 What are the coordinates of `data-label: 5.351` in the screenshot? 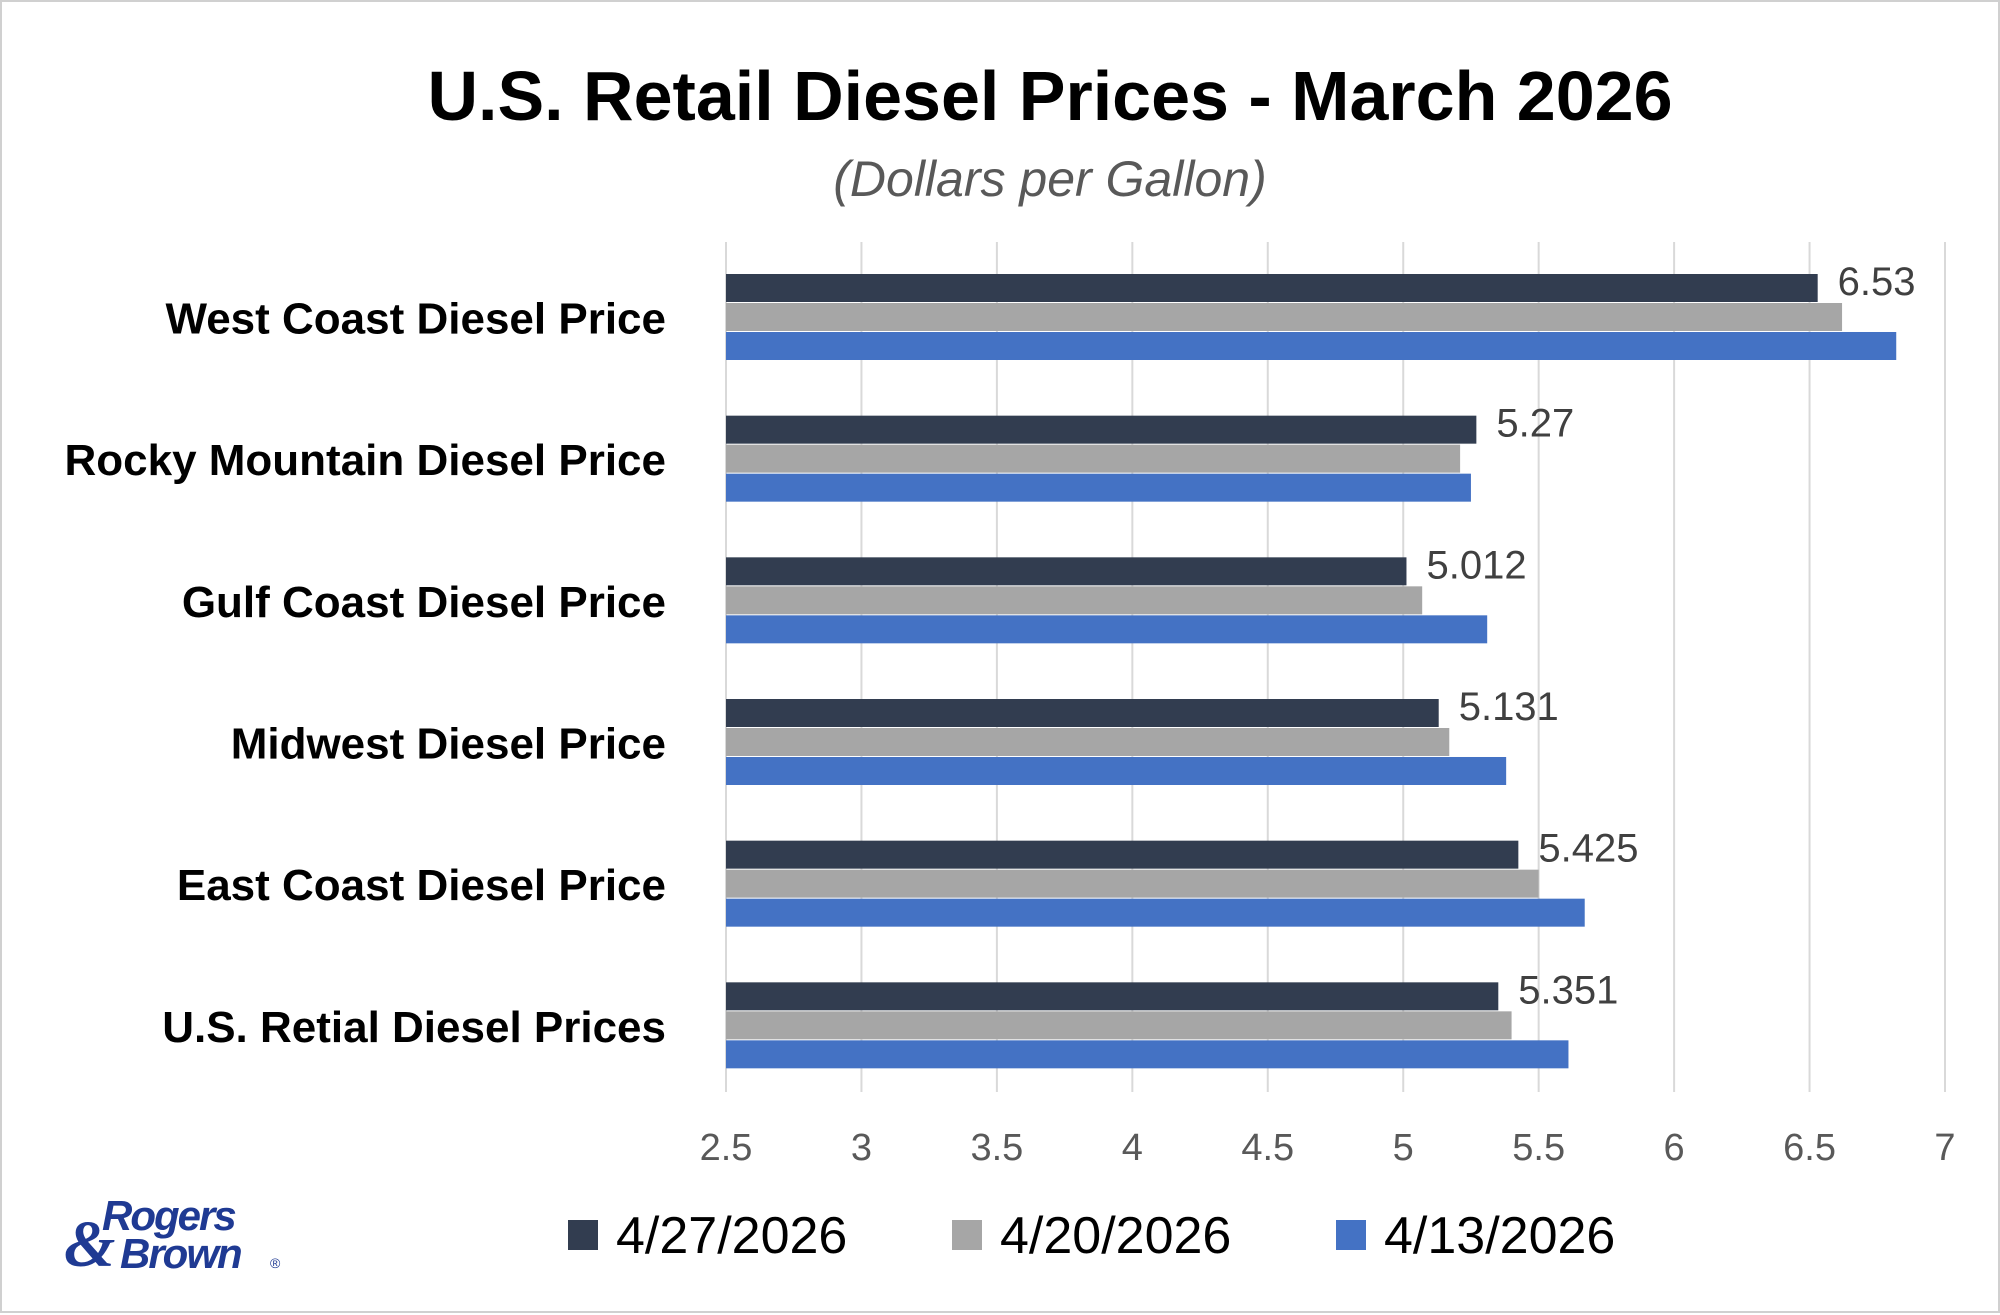 It's located at (1568, 990).